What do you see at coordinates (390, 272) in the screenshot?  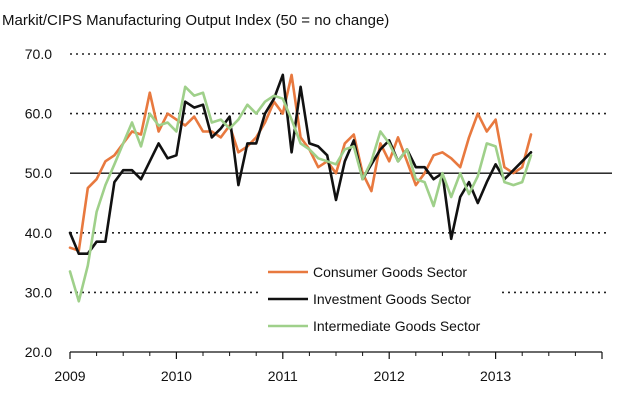 I see `legend-label: Consumer Goods Sector` at bounding box center [390, 272].